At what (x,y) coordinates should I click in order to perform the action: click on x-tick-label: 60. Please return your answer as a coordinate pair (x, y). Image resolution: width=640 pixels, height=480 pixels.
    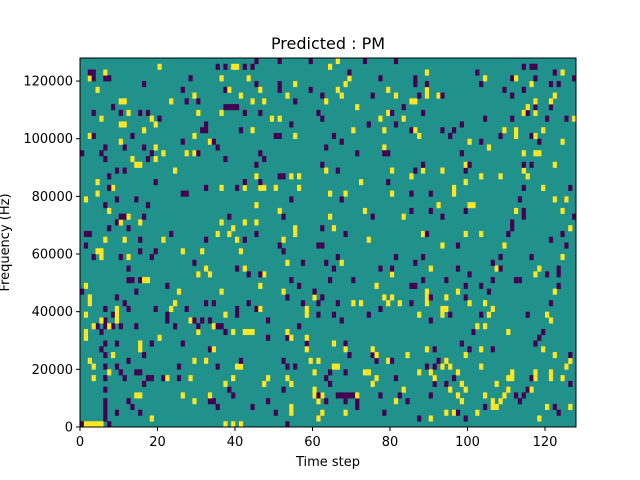
    Looking at the image, I should click on (312, 442).